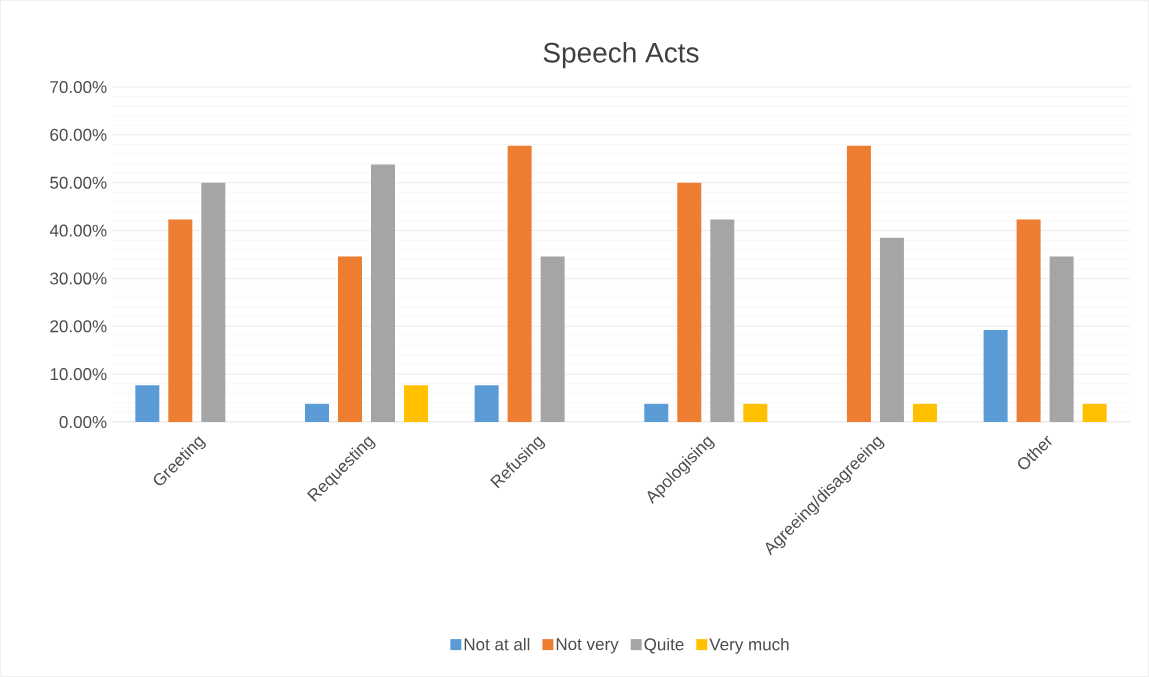 This screenshot has height=677, width=1149. I want to click on y-tick-label: 30.00%, so click(78, 278).